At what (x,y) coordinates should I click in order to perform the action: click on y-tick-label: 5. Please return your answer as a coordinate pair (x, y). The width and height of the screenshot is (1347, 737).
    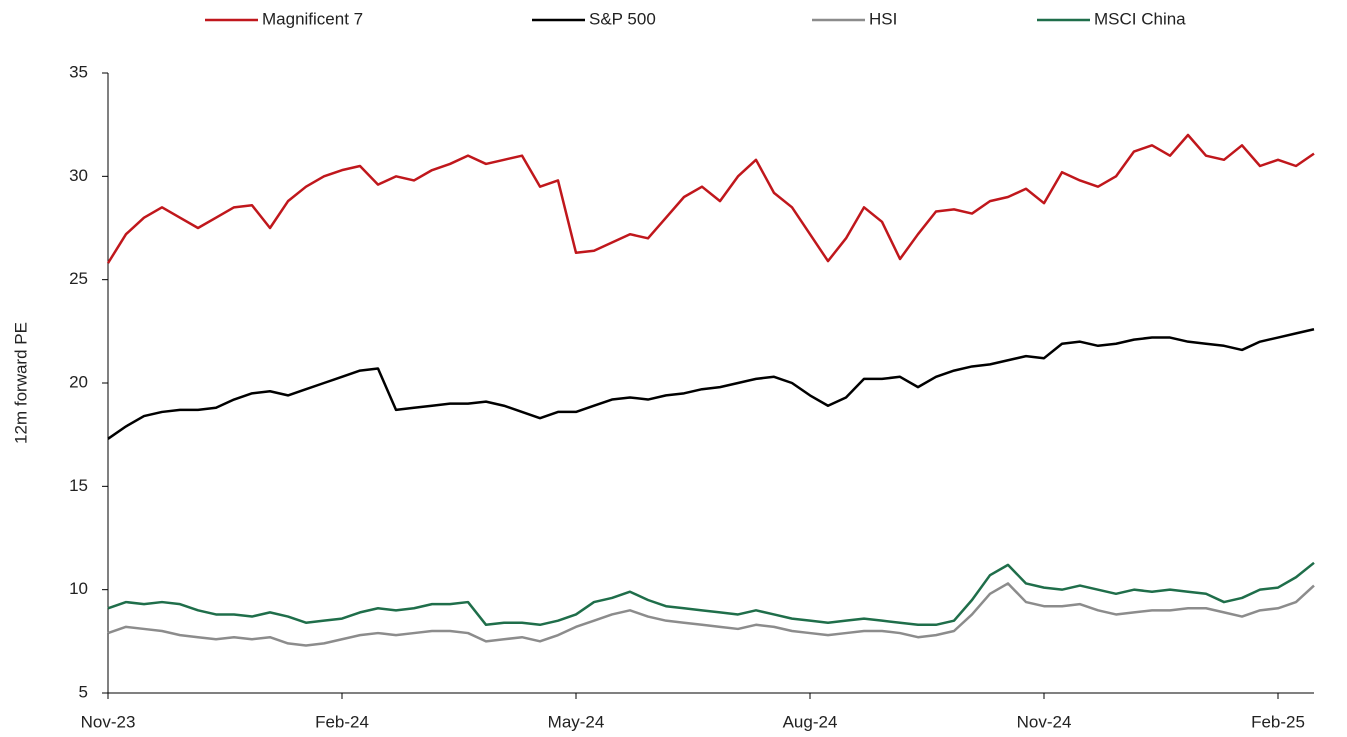
    Looking at the image, I should click on (83, 691).